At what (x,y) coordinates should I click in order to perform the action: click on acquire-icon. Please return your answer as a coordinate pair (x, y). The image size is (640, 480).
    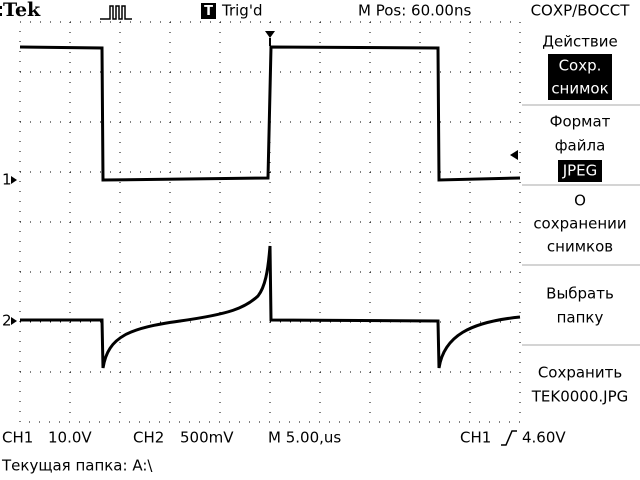
    Looking at the image, I should click on (116, 12).